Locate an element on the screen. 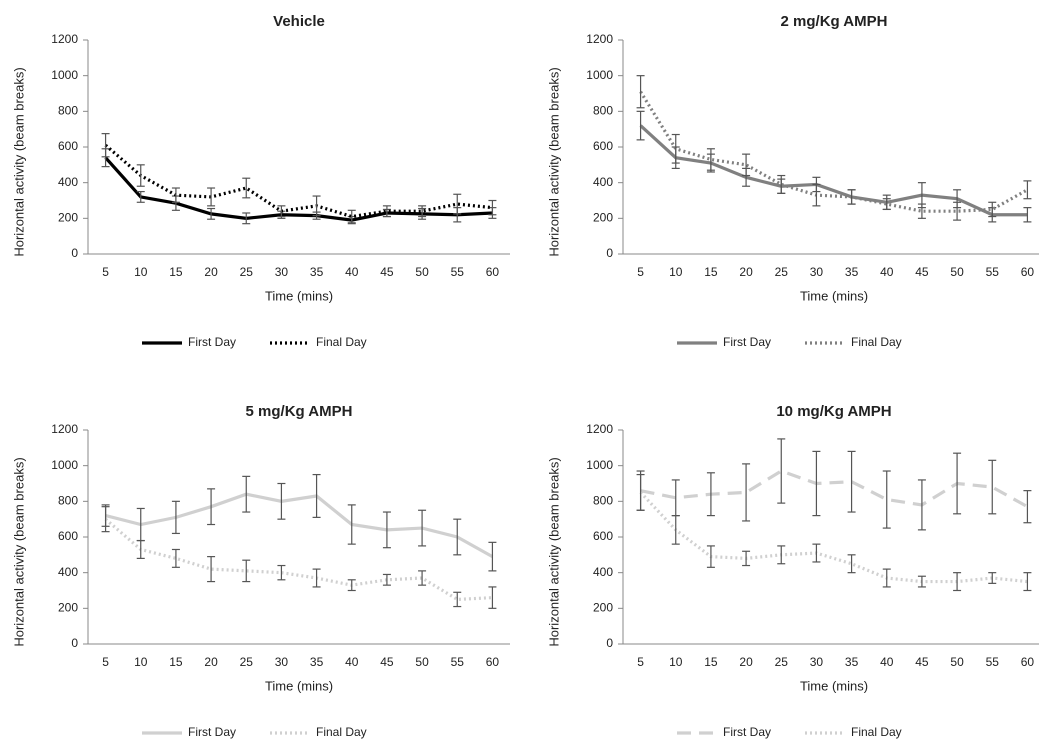 This screenshot has width=1039, height=742. legend-label: Final Day is located at coordinates (876, 732).